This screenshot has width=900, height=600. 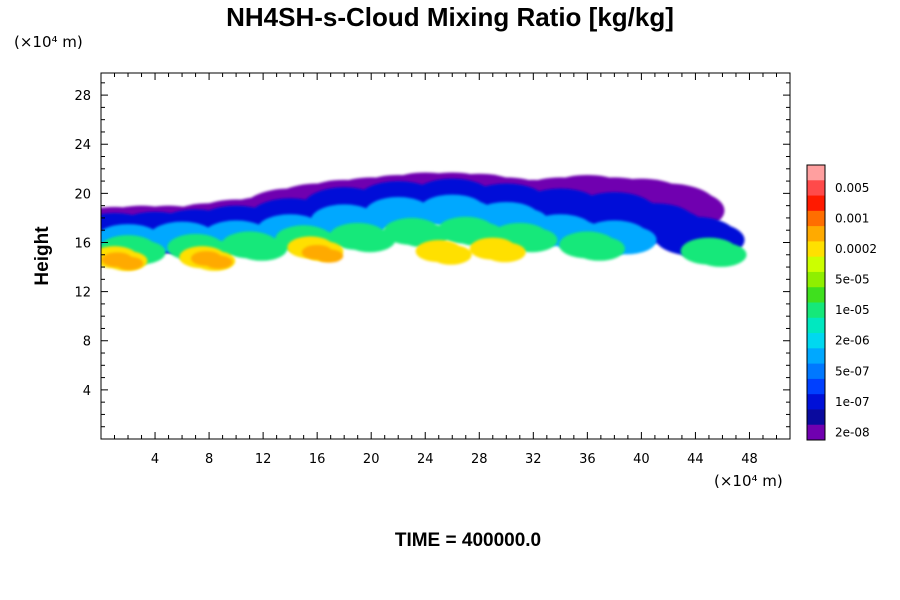 I want to click on x-tick-label: 24, so click(x=425, y=459).